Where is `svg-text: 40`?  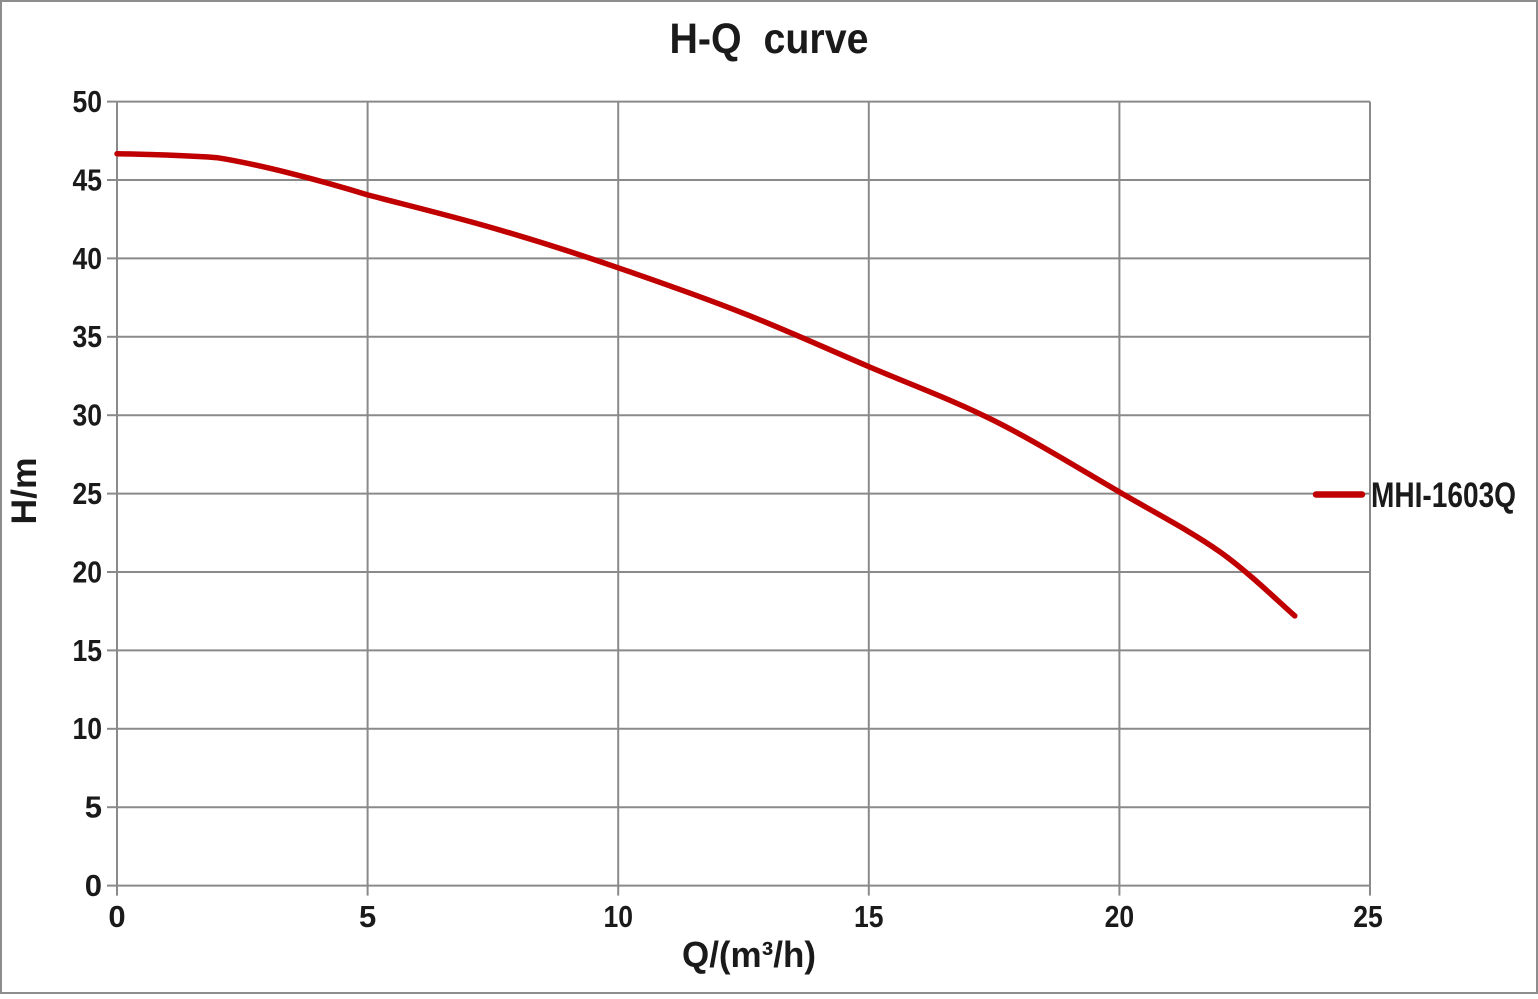 svg-text: 40 is located at coordinates (88, 258).